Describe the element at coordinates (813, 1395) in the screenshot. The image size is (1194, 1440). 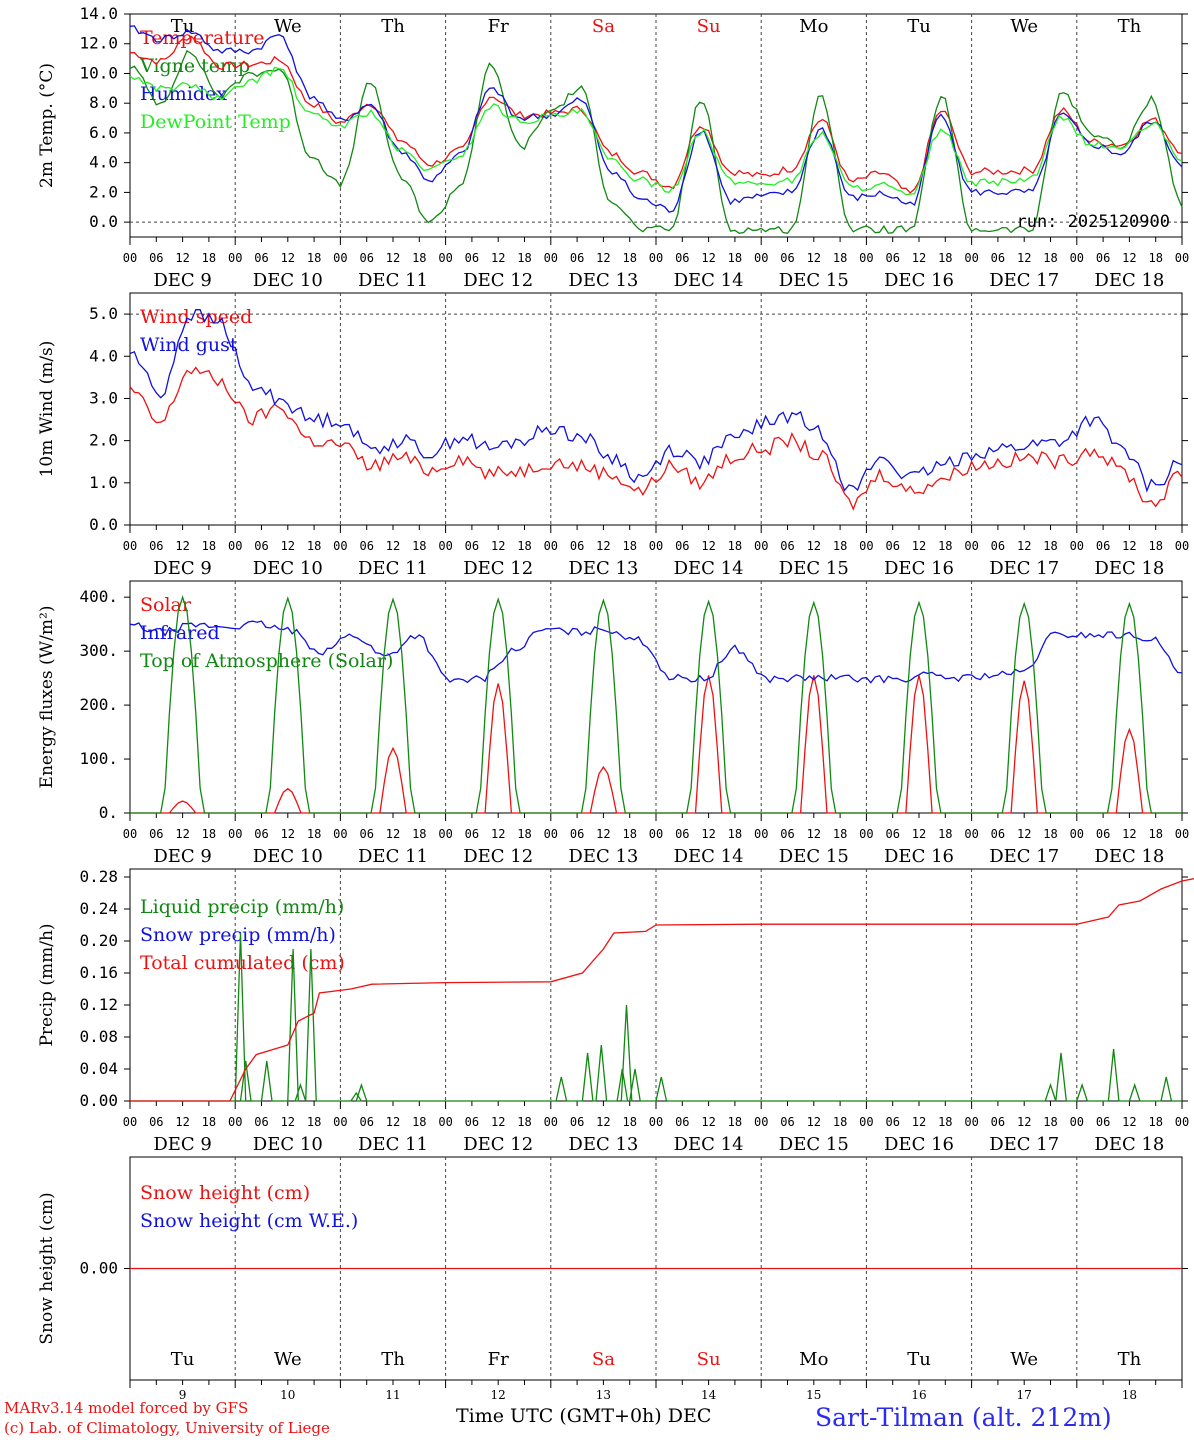
I see `day-number: 15` at that location.